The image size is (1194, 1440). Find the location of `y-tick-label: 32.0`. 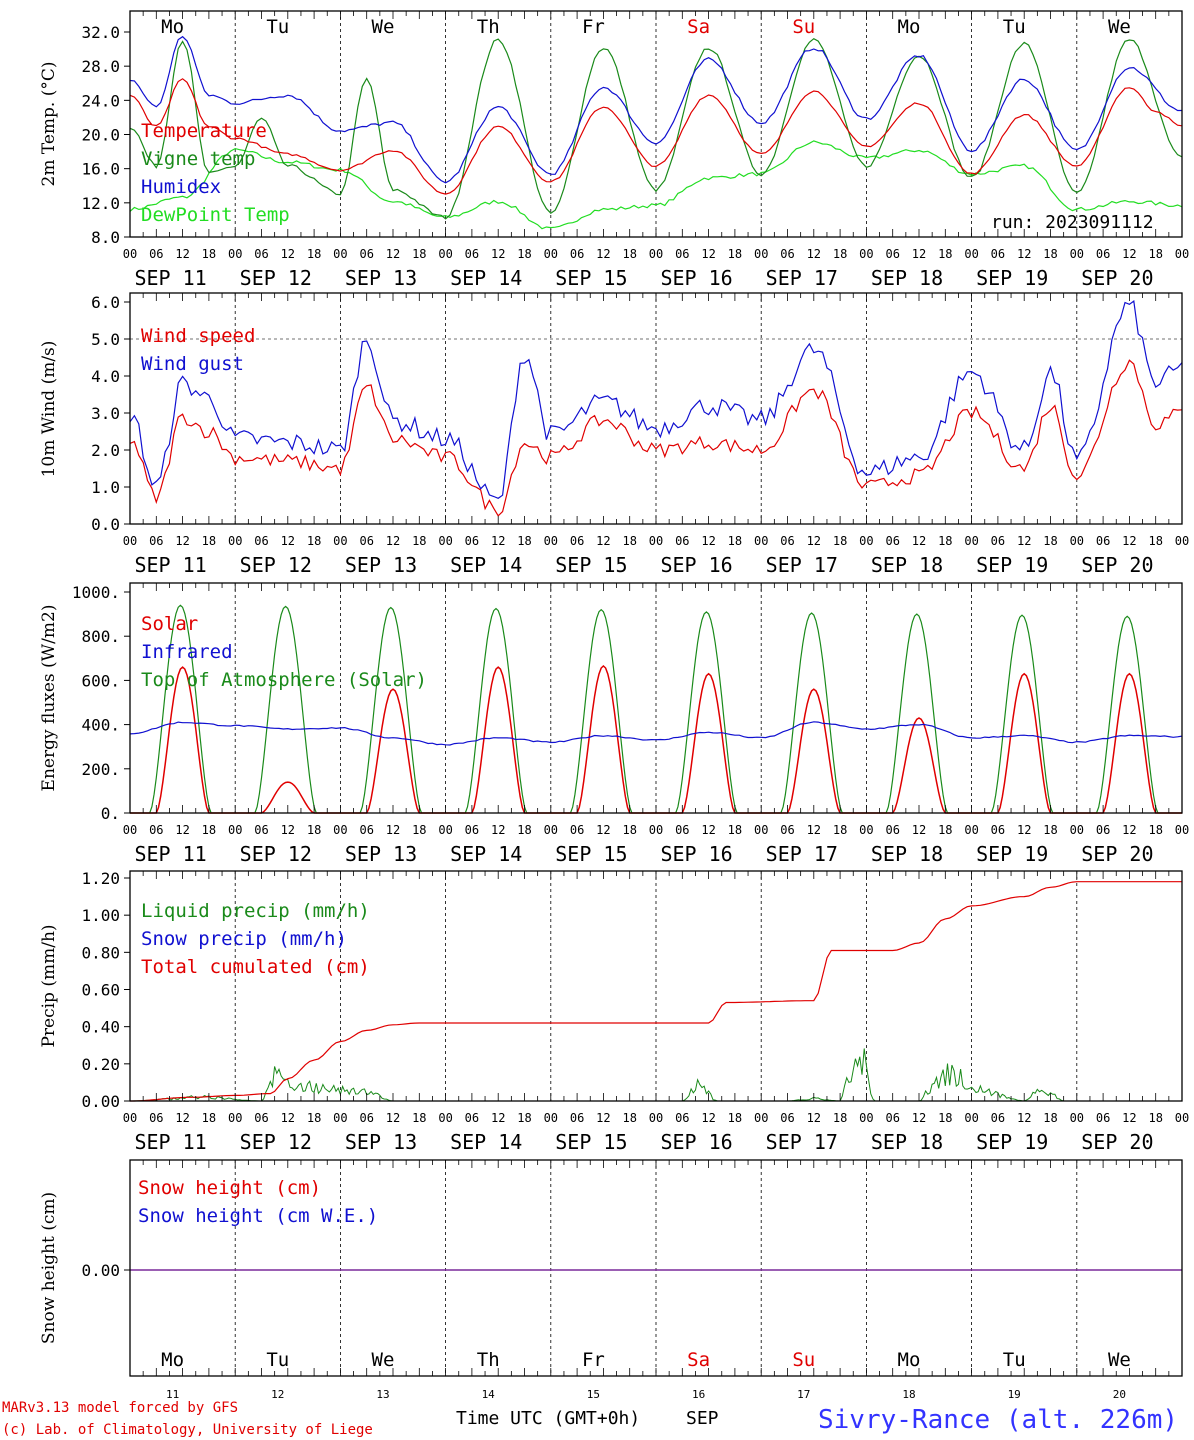

y-tick-label: 32.0 is located at coordinates (100, 32).